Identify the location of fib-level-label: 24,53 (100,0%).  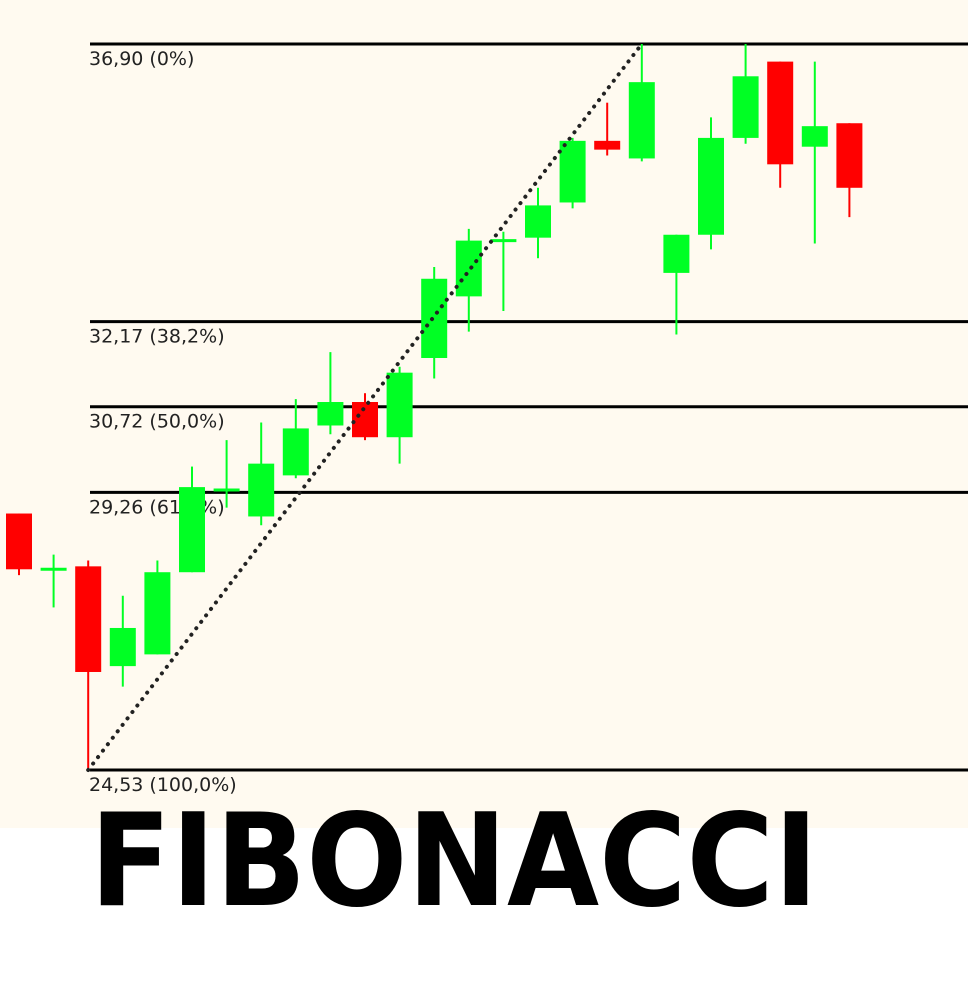
(163, 785).